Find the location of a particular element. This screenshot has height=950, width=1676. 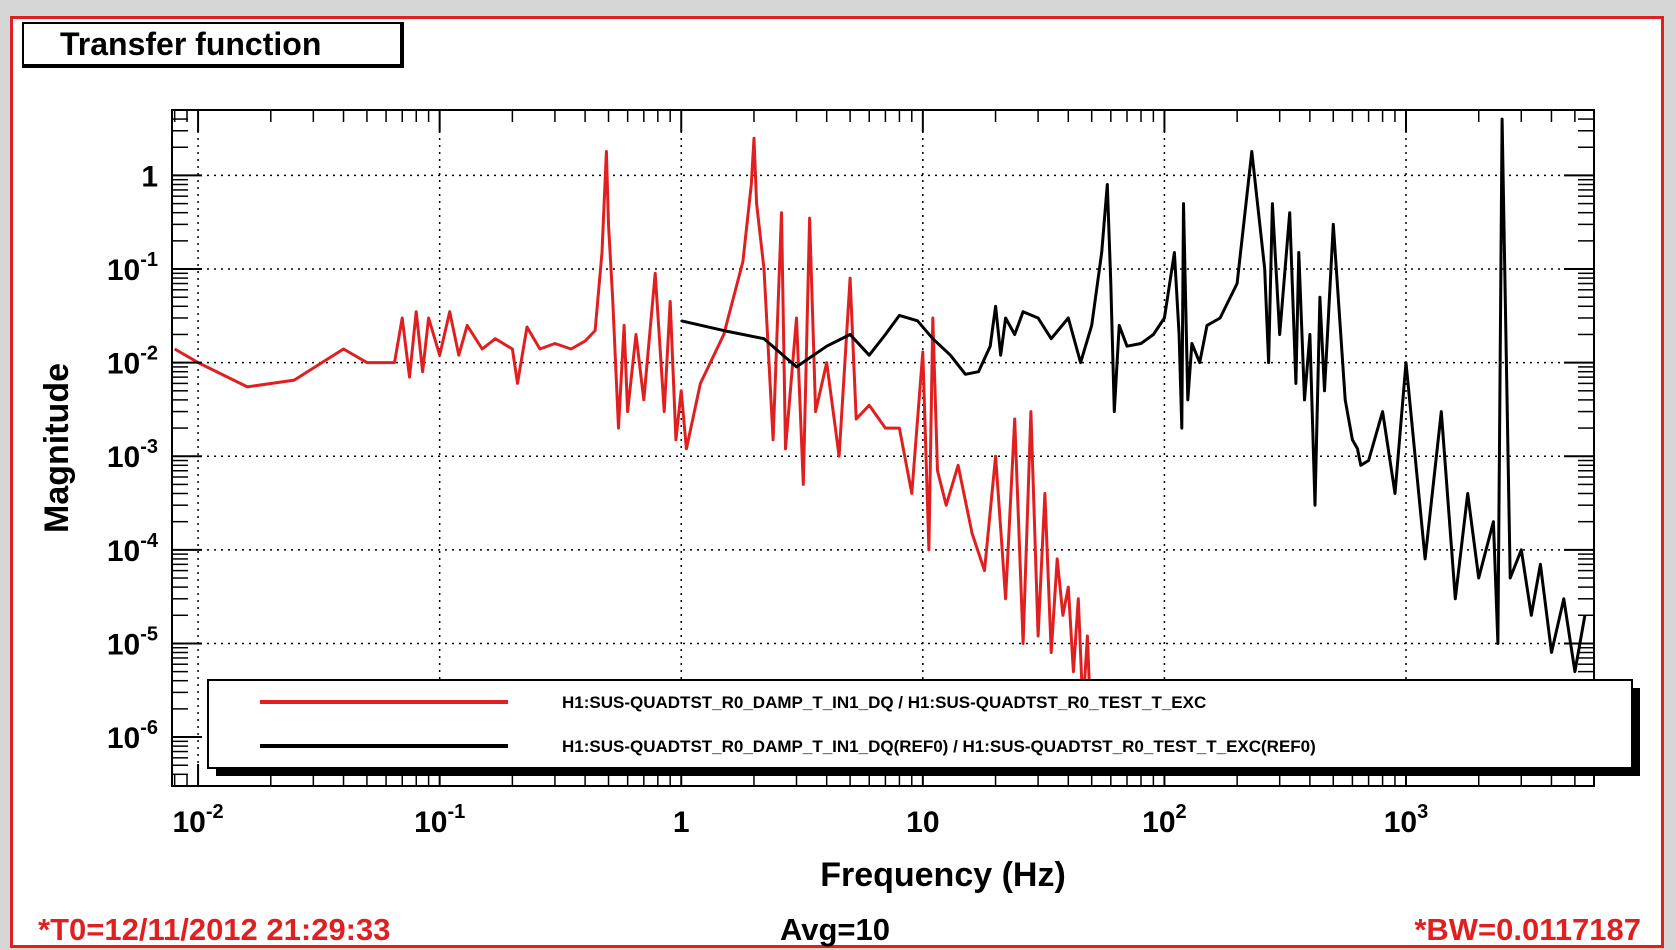

start-time-label: *T0=12/11/2012 21:29:33 is located at coordinates (214, 929).